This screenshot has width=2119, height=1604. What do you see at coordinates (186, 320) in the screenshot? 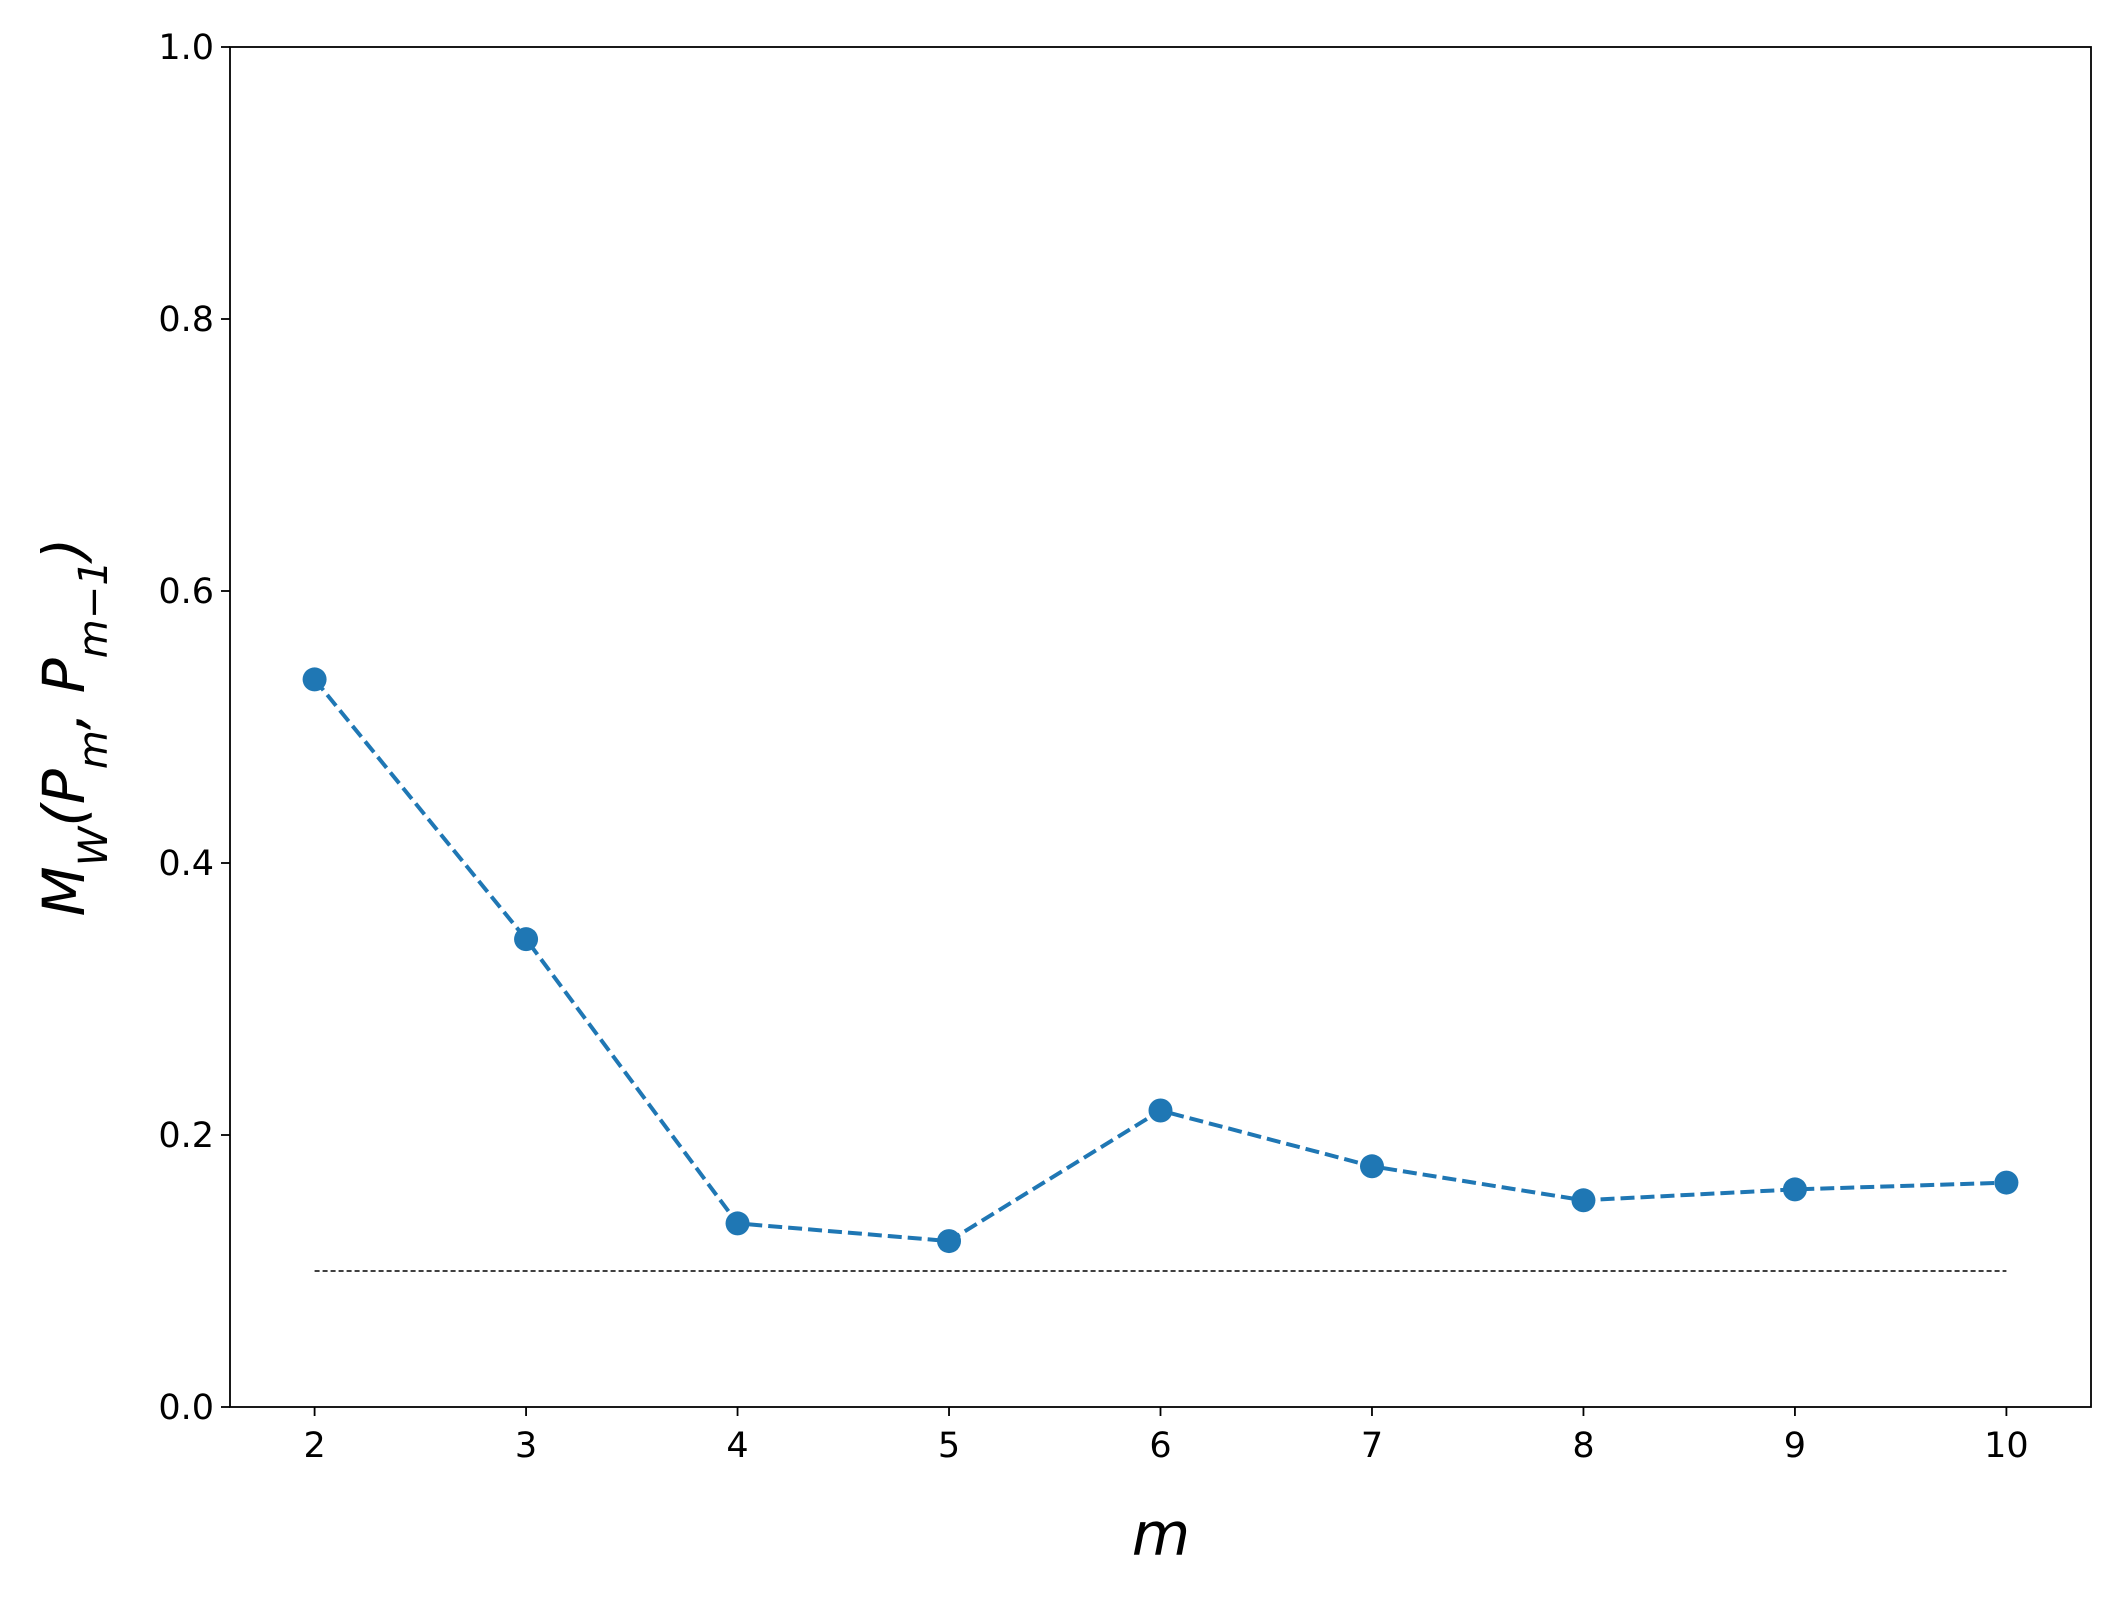
I see `y-tick-label: 0.8` at bounding box center [186, 320].